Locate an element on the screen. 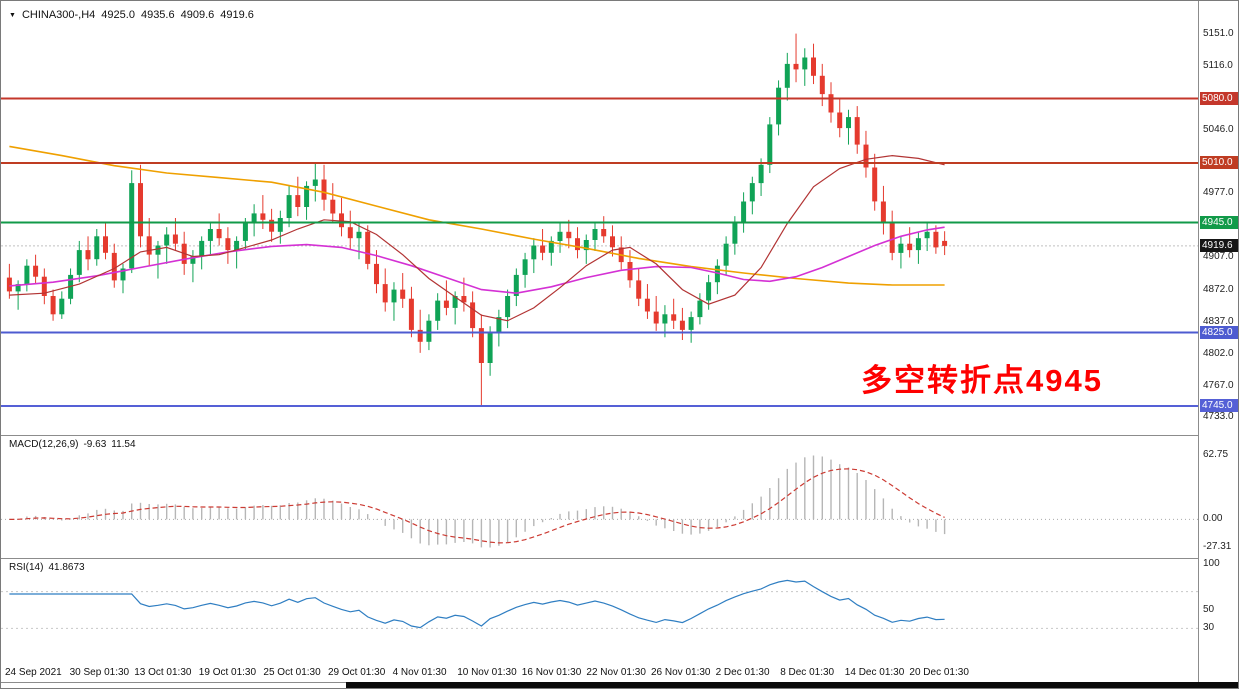 The image size is (1239, 689). macd-name-label: MACD(12,26,9) is located at coordinates (44, 444).